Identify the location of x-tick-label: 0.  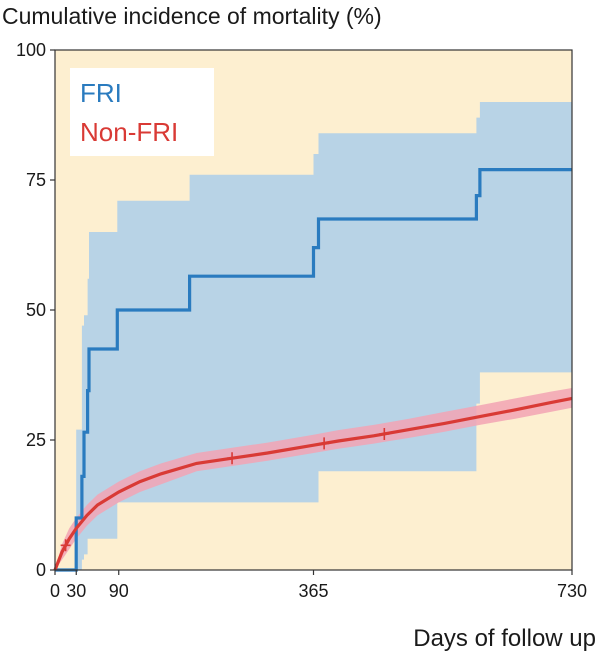
(55, 591).